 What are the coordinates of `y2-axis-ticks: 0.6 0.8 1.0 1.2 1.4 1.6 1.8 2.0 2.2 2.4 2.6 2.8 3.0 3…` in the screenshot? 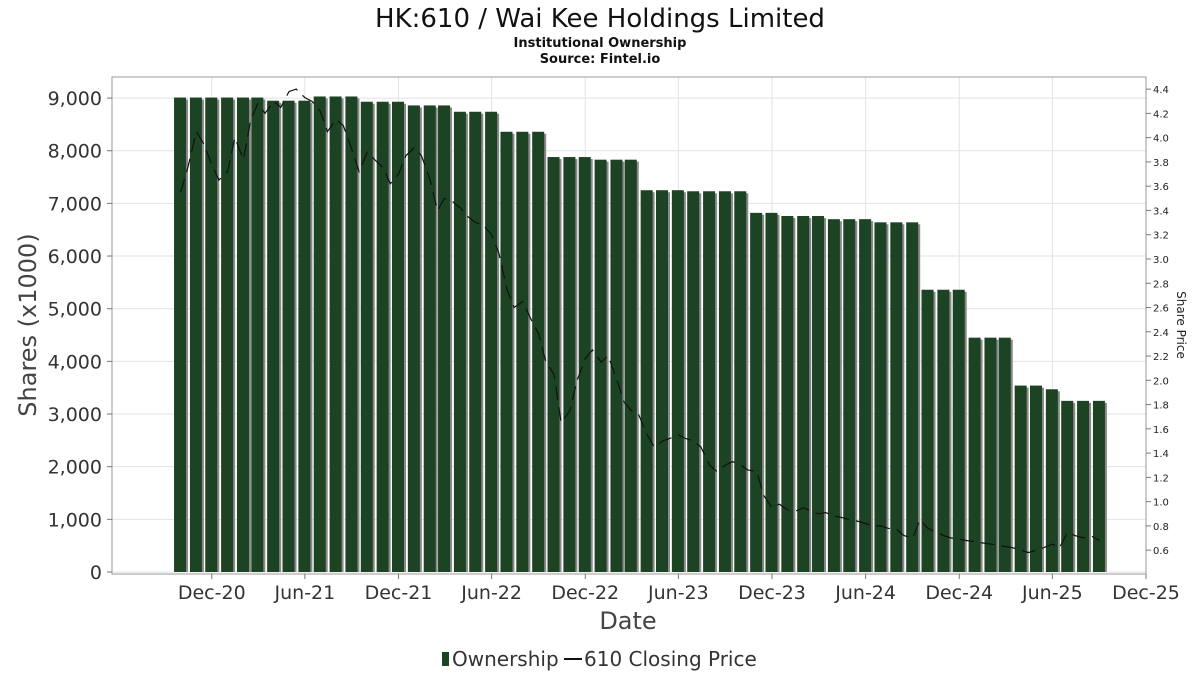 It's located at (1157, 321).